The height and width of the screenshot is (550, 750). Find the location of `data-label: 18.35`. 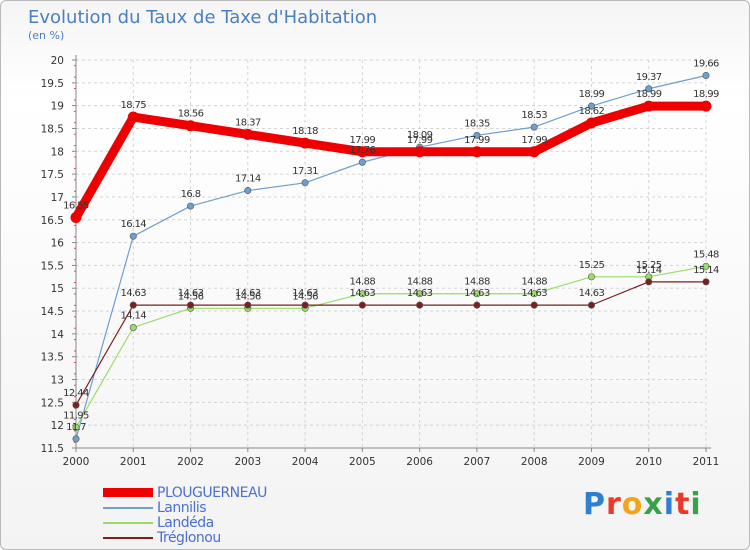

data-label: 18.35 is located at coordinates (477, 123).